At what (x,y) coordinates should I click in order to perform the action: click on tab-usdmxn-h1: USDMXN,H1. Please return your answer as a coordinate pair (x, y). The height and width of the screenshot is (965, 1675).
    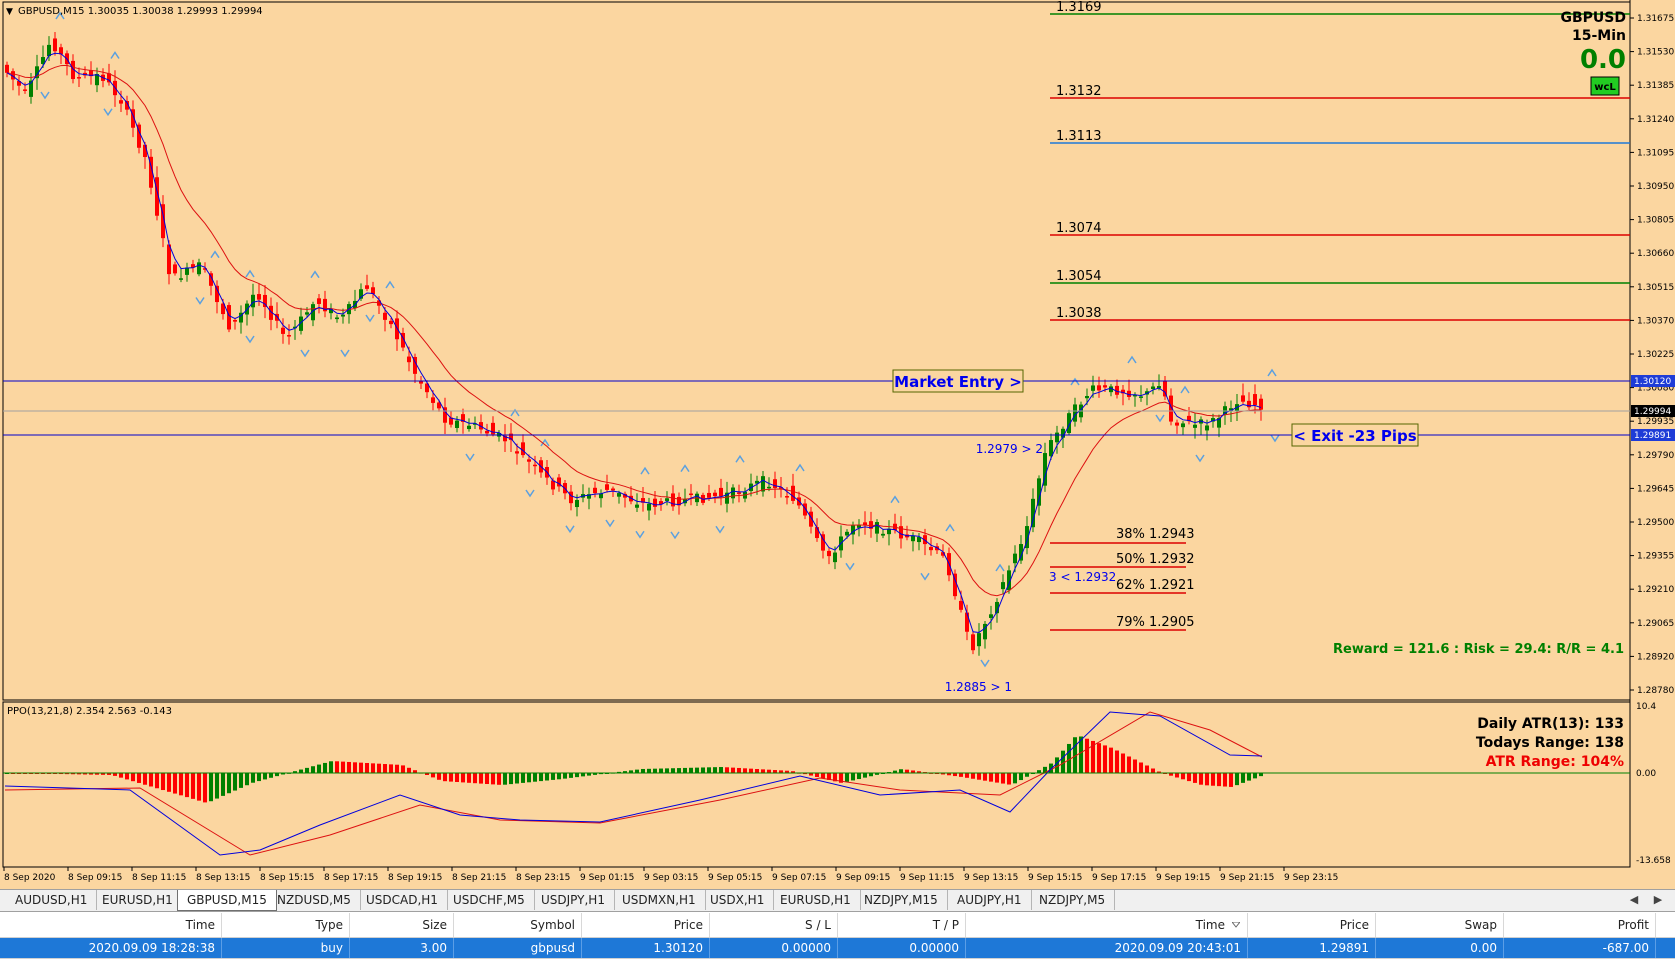
    Looking at the image, I should click on (659, 900).